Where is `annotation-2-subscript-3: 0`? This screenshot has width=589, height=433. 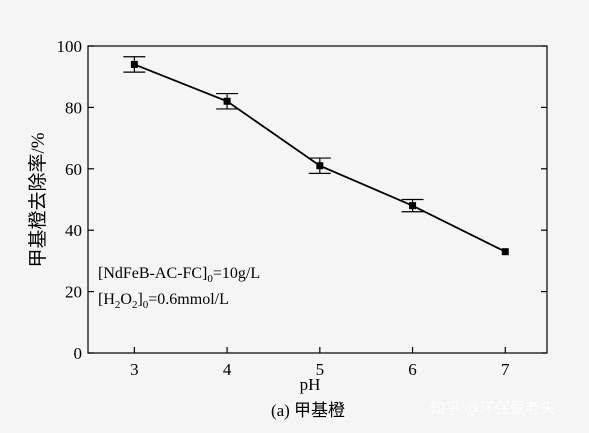 annotation-2-subscript-3: 0 is located at coordinates (146, 305).